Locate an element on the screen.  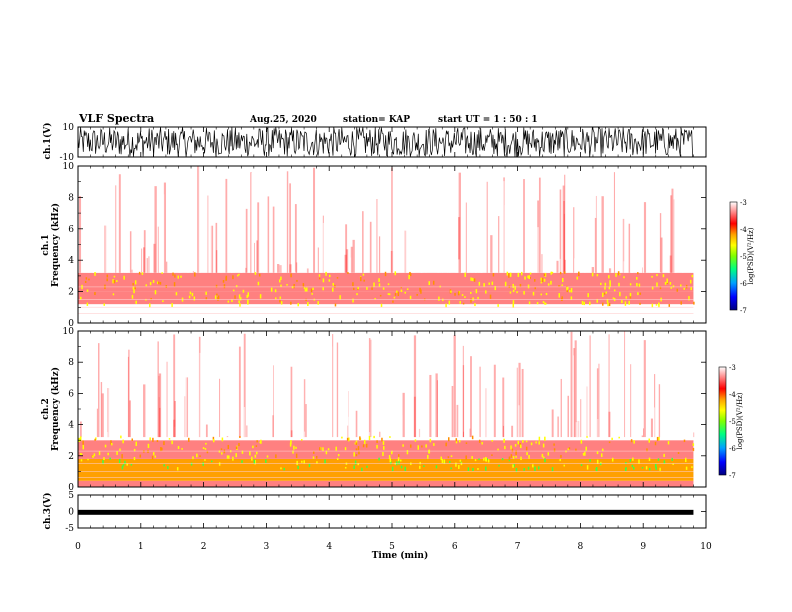
y-tick-label-3-1: 0 is located at coordinates (71, 513).